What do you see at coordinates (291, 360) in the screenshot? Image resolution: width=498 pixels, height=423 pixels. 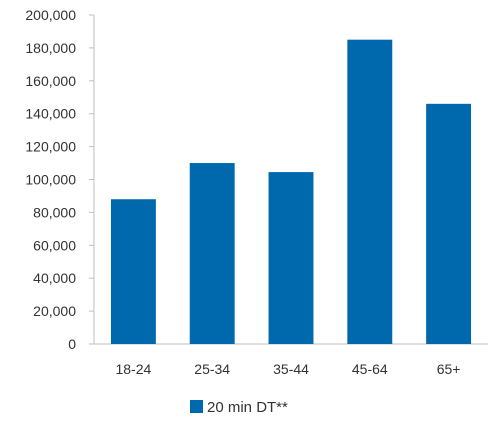 I see `x-axis: 18-24 25-34 35-44 45-64 65+` at bounding box center [291, 360].